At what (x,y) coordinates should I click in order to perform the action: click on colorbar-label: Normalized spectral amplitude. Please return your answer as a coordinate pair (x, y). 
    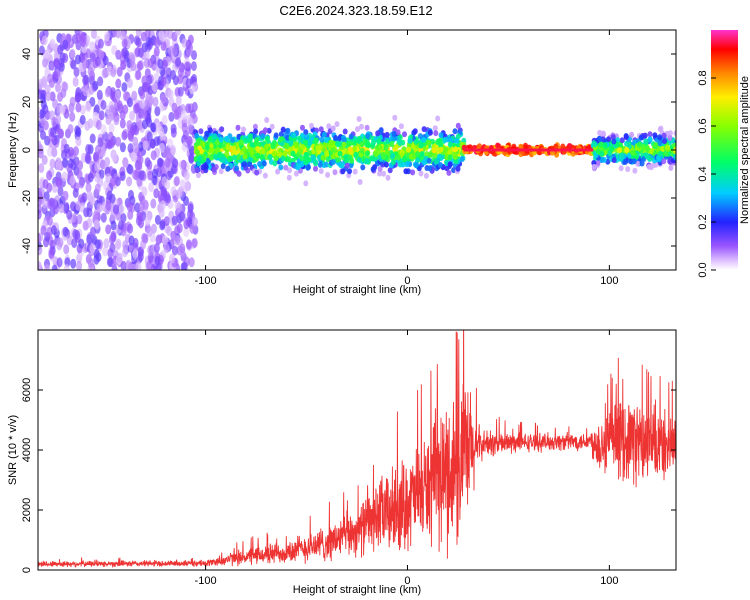
    Looking at the image, I should click on (744, 150).